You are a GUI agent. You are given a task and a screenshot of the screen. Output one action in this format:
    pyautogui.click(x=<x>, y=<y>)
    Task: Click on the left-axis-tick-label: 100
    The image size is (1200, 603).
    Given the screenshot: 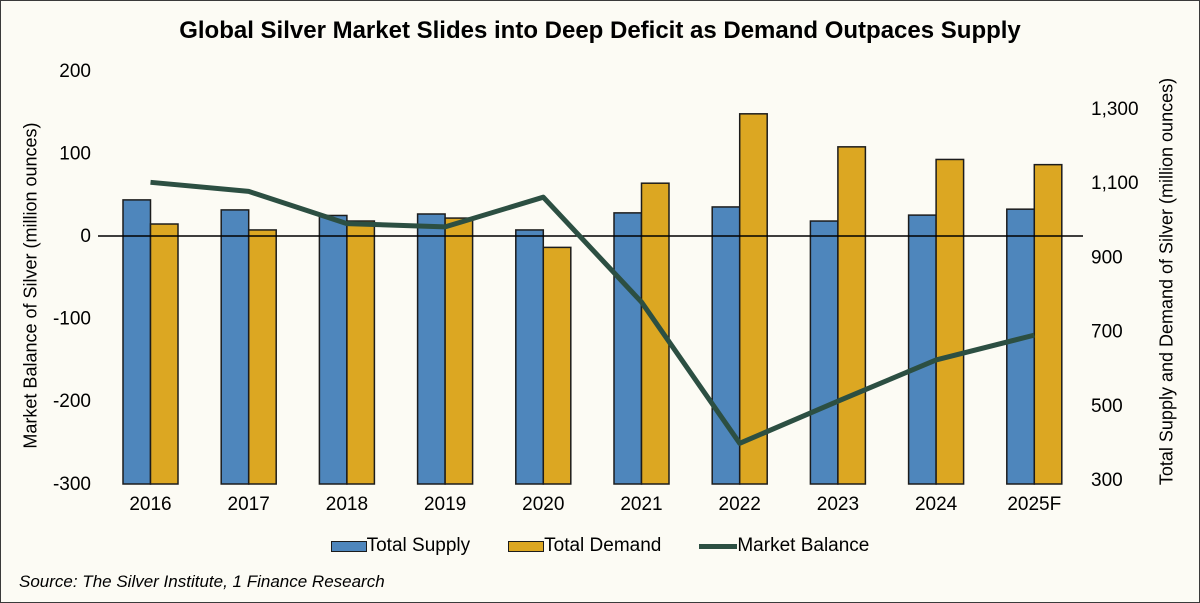 What is the action you would take?
    pyautogui.click(x=75, y=153)
    